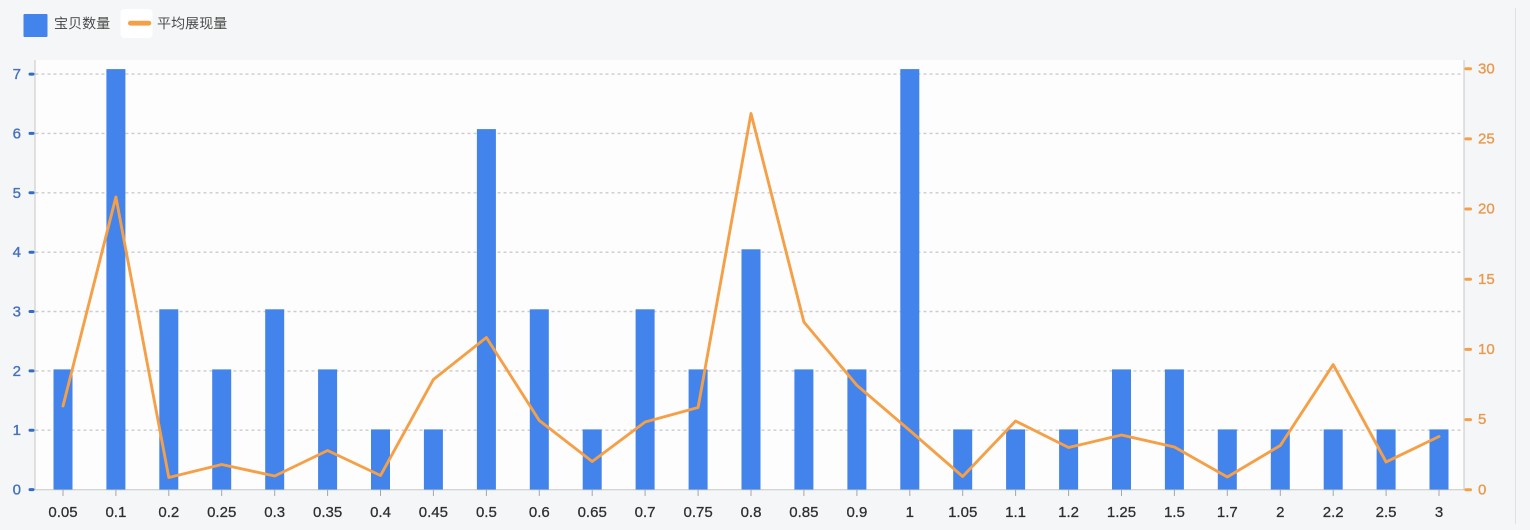  What do you see at coordinates (1486, 139) in the screenshot?
I see `svg-text: 25` at bounding box center [1486, 139].